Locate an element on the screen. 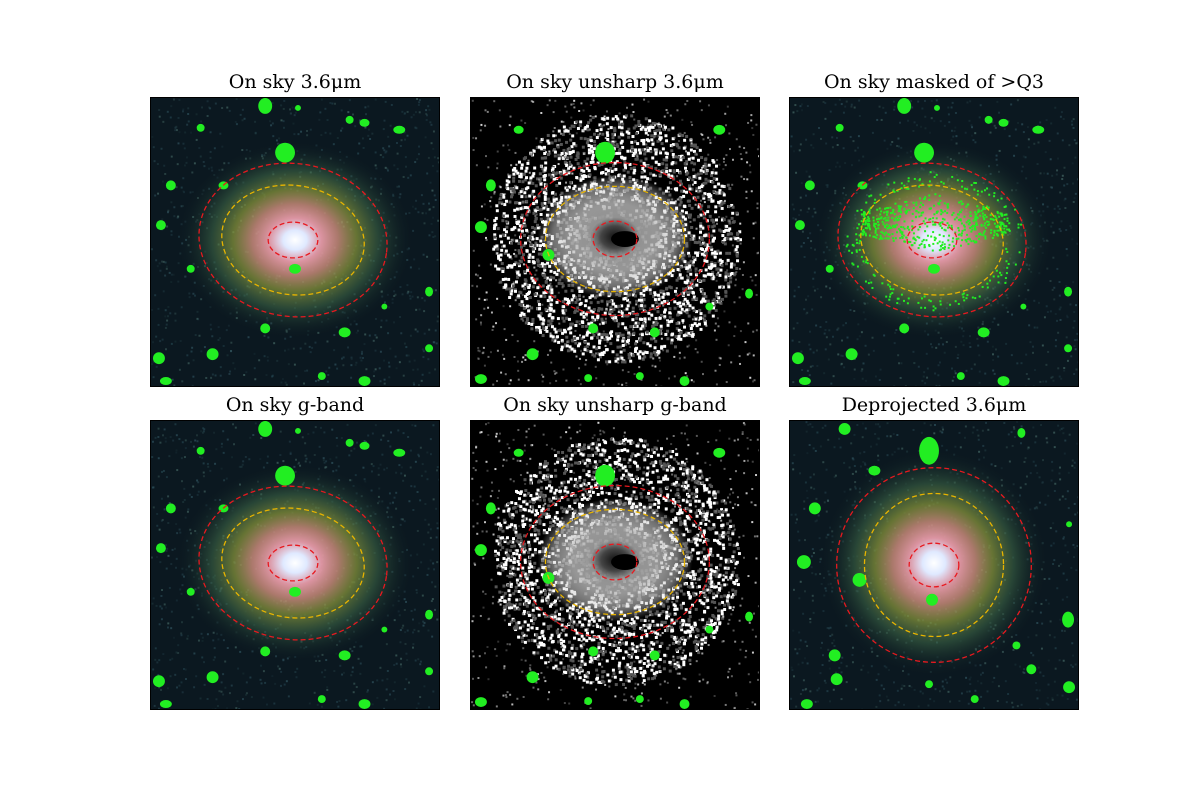 This screenshot has height=800, width=1200. panel-on-sky-gband is located at coordinates (295, 565).